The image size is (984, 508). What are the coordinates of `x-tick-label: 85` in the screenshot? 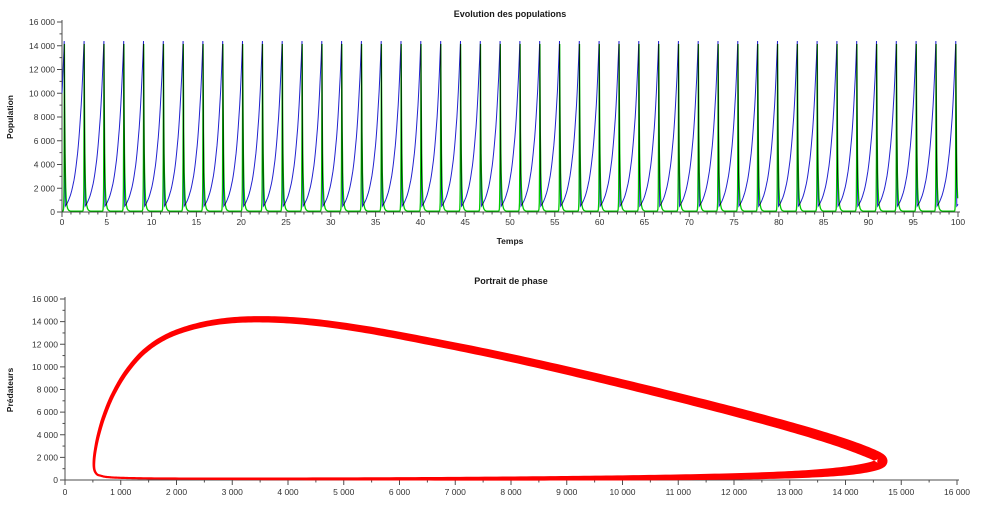 It's located at (824, 222).